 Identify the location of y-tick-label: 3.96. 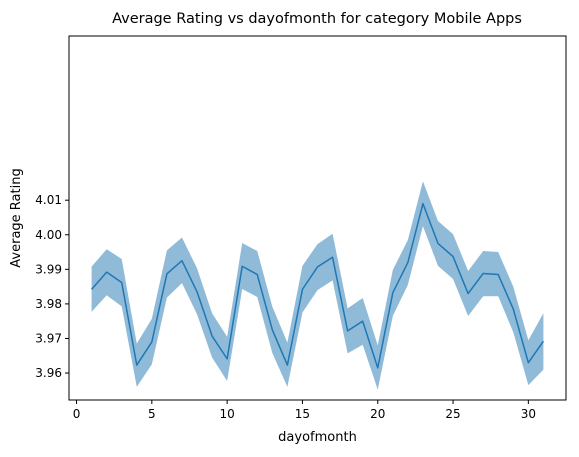
(48, 373).